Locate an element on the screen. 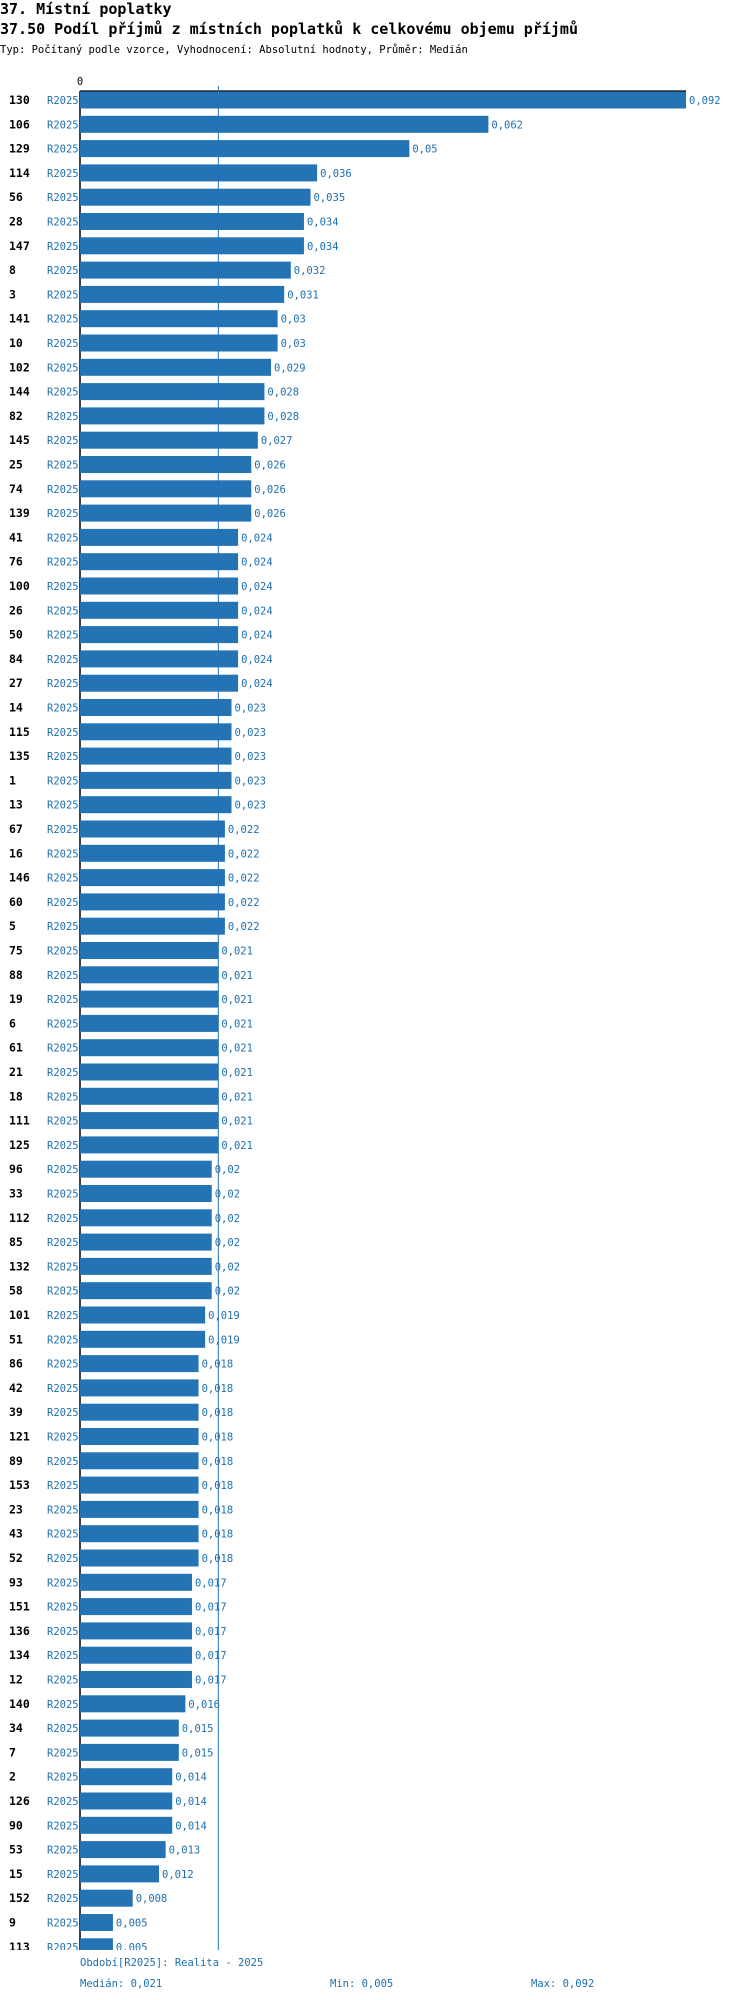 The image size is (750, 2000). category-label: 43 is located at coordinates (16, 1534).